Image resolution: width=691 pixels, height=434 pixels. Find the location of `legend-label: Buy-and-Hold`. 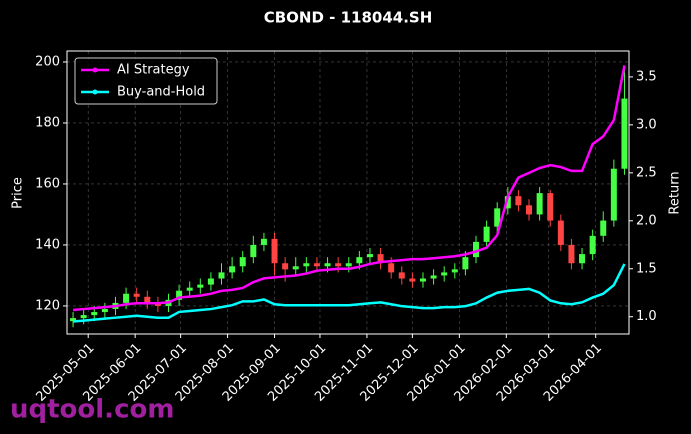

legend-label: Buy-and-Hold is located at coordinates (161, 92).